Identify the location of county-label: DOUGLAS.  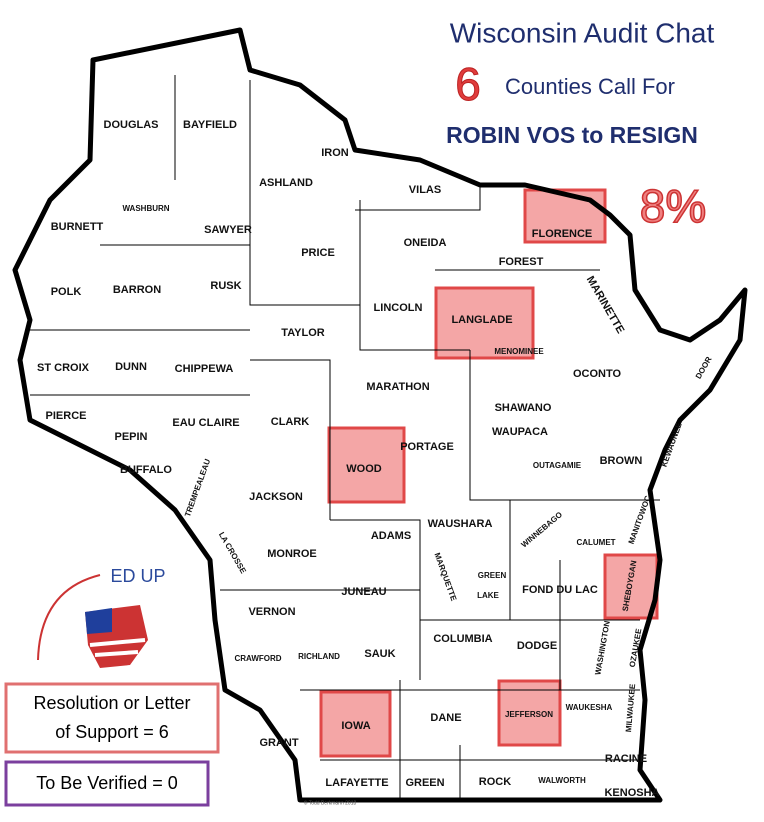
(131, 125).